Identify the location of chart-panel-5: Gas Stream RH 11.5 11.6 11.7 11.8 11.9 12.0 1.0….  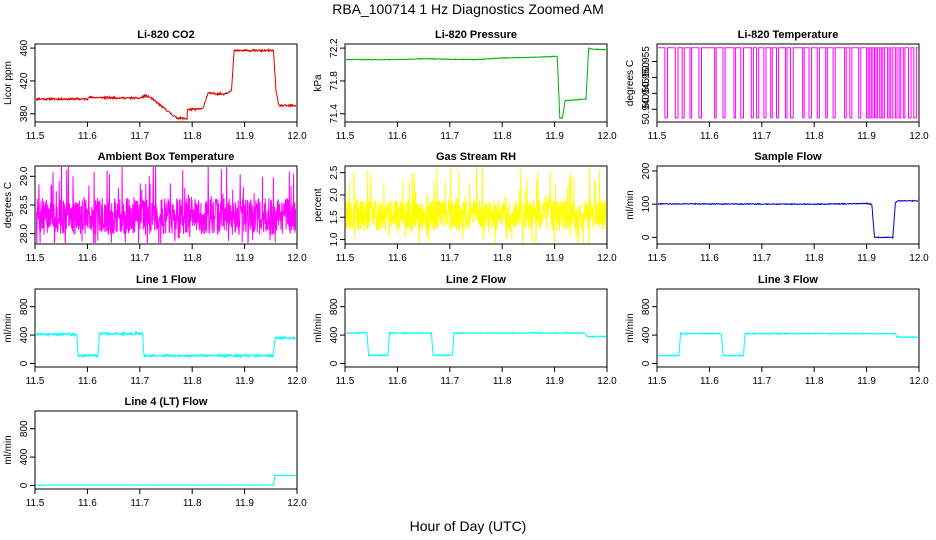
(465, 207).